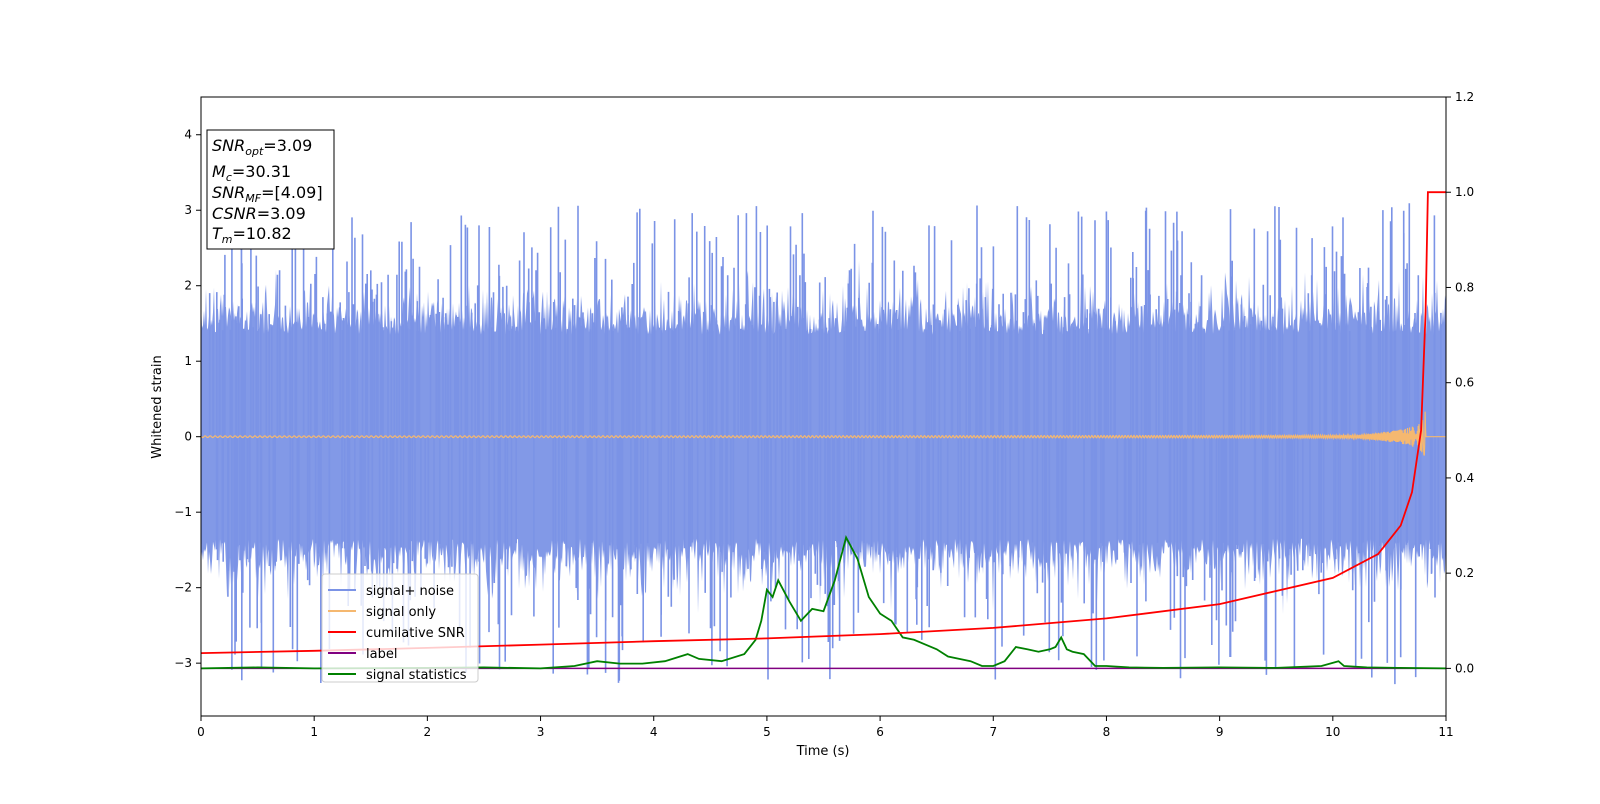 The image size is (1600, 804). What do you see at coordinates (262, 233) in the screenshot?
I see `tm-value: =10.82` at bounding box center [262, 233].